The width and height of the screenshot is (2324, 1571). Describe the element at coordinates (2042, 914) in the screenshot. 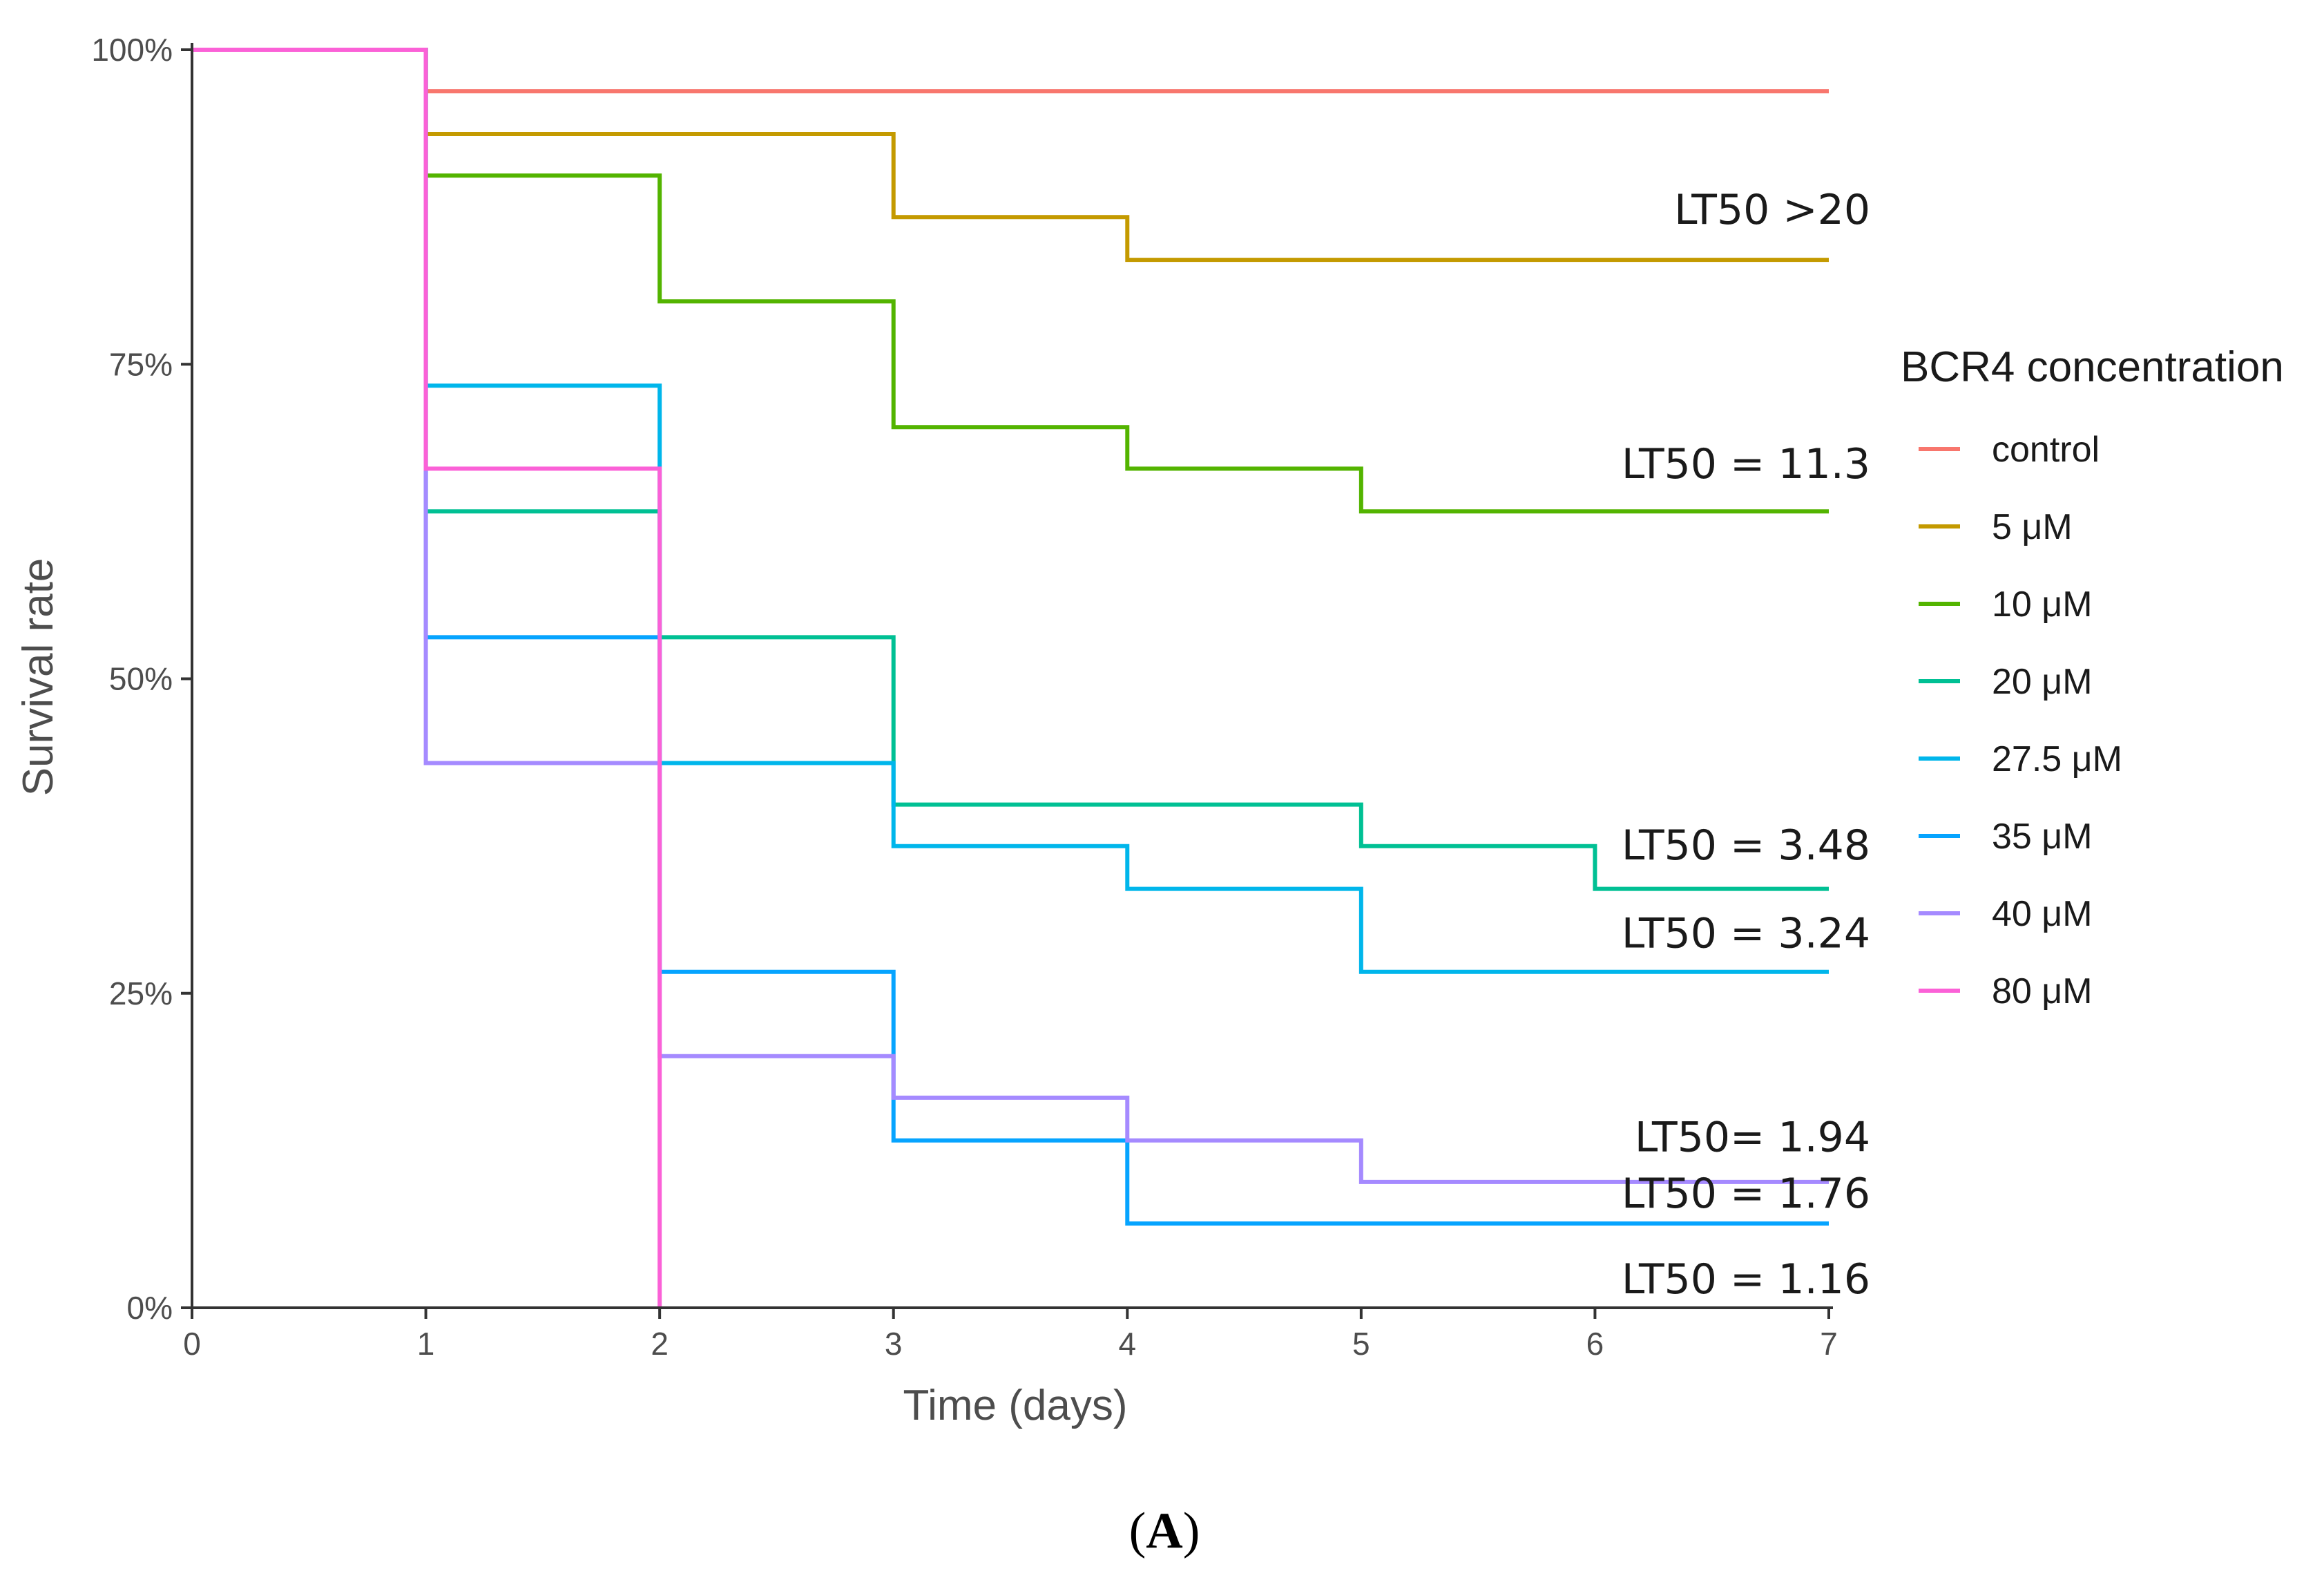

I see `legend-label-40-m: 40 μM` at that location.